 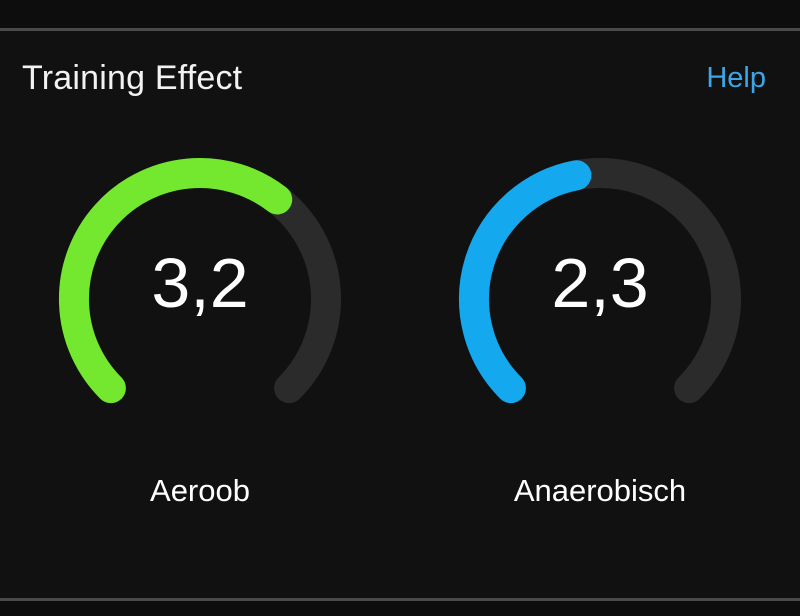 I want to click on aerobic-label: Aeroob, so click(x=200, y=490).